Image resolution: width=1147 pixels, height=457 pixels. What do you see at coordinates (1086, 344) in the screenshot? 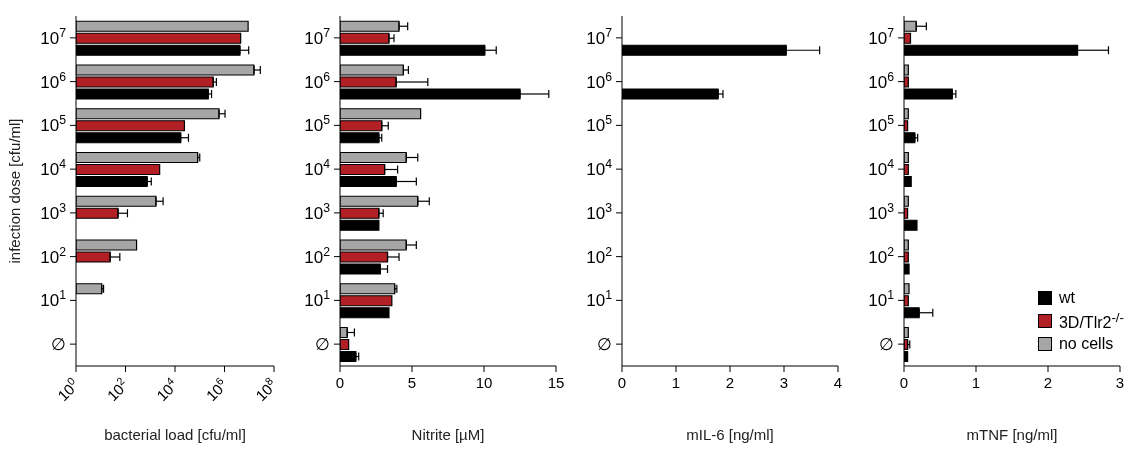
I see `legend-label: no cells` at bounding box center [1086, 344].